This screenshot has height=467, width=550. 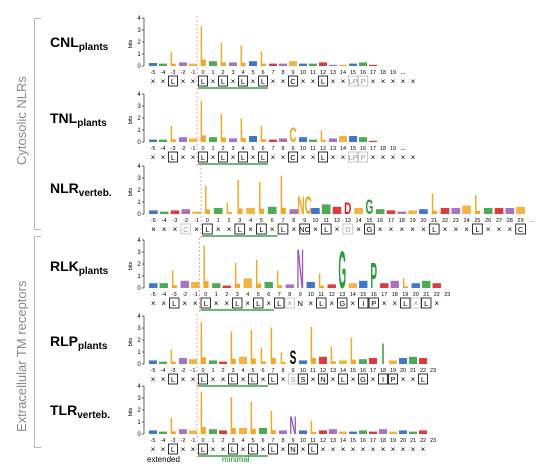 I want to click on position-number: 23, so click(x=456, y=221).